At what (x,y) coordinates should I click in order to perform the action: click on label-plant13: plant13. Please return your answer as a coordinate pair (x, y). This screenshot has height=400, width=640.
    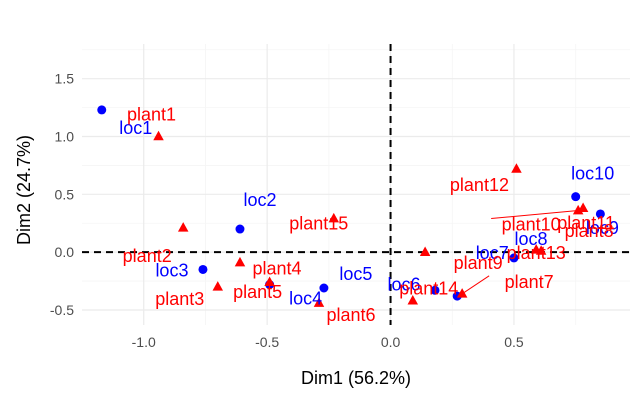
    Looking at the image, I should click on (536, 253).